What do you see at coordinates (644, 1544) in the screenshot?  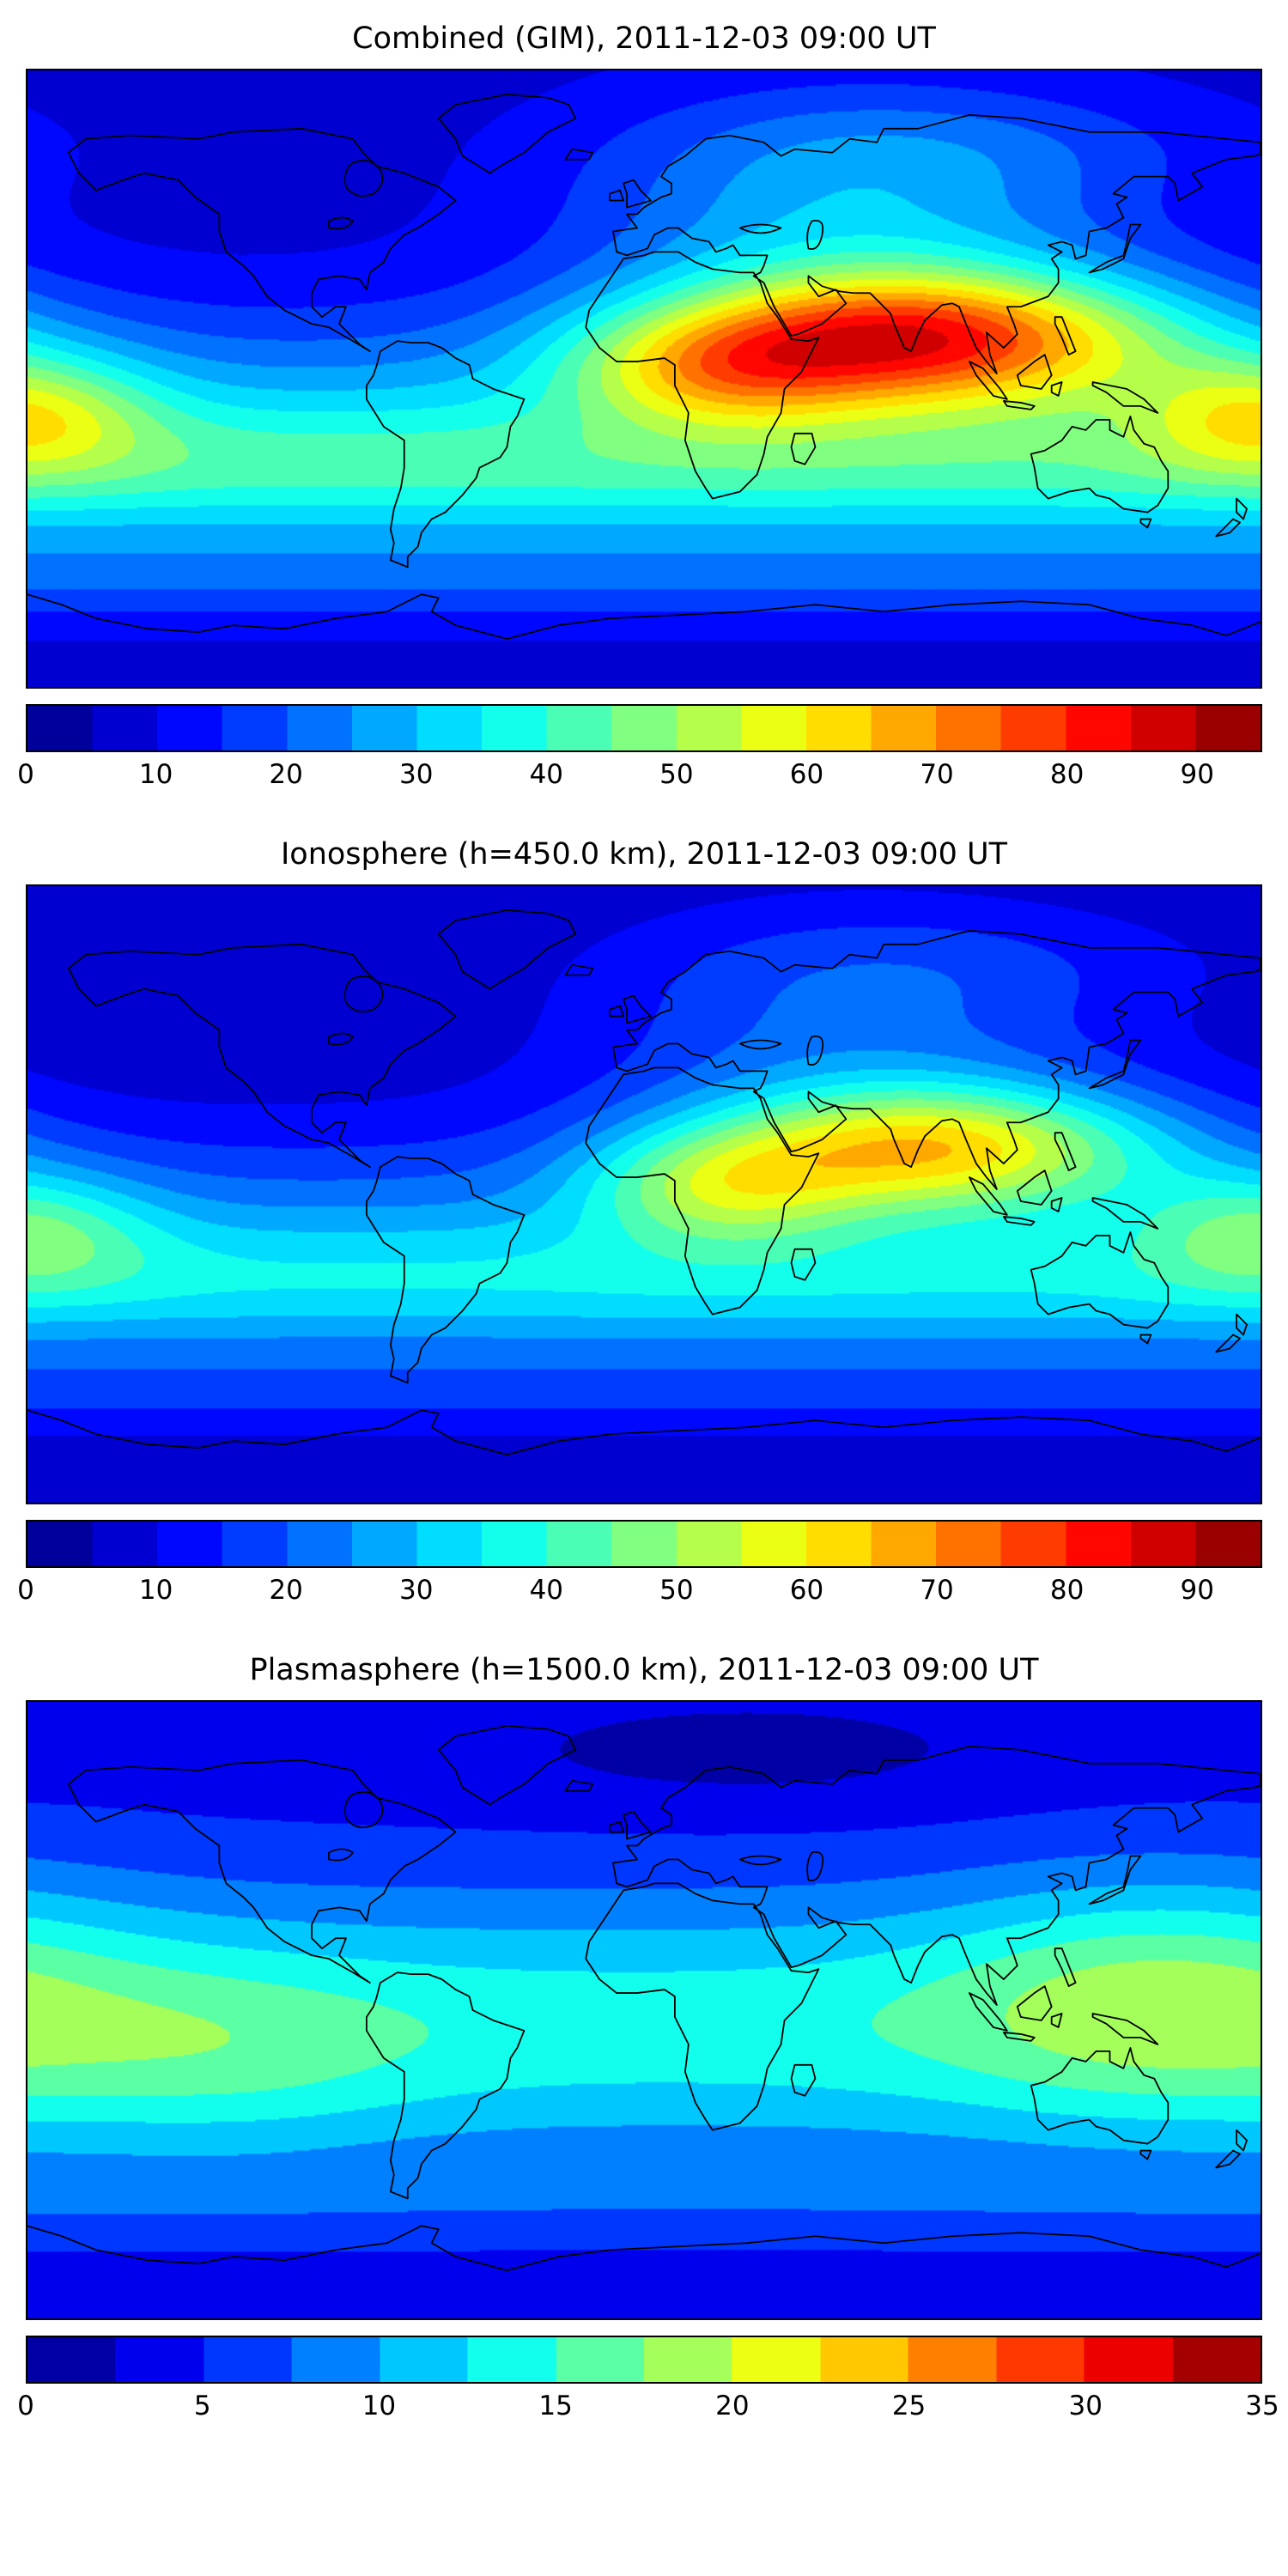 I see `colorbar-ionosphere` at bounding box center [644, 1544].